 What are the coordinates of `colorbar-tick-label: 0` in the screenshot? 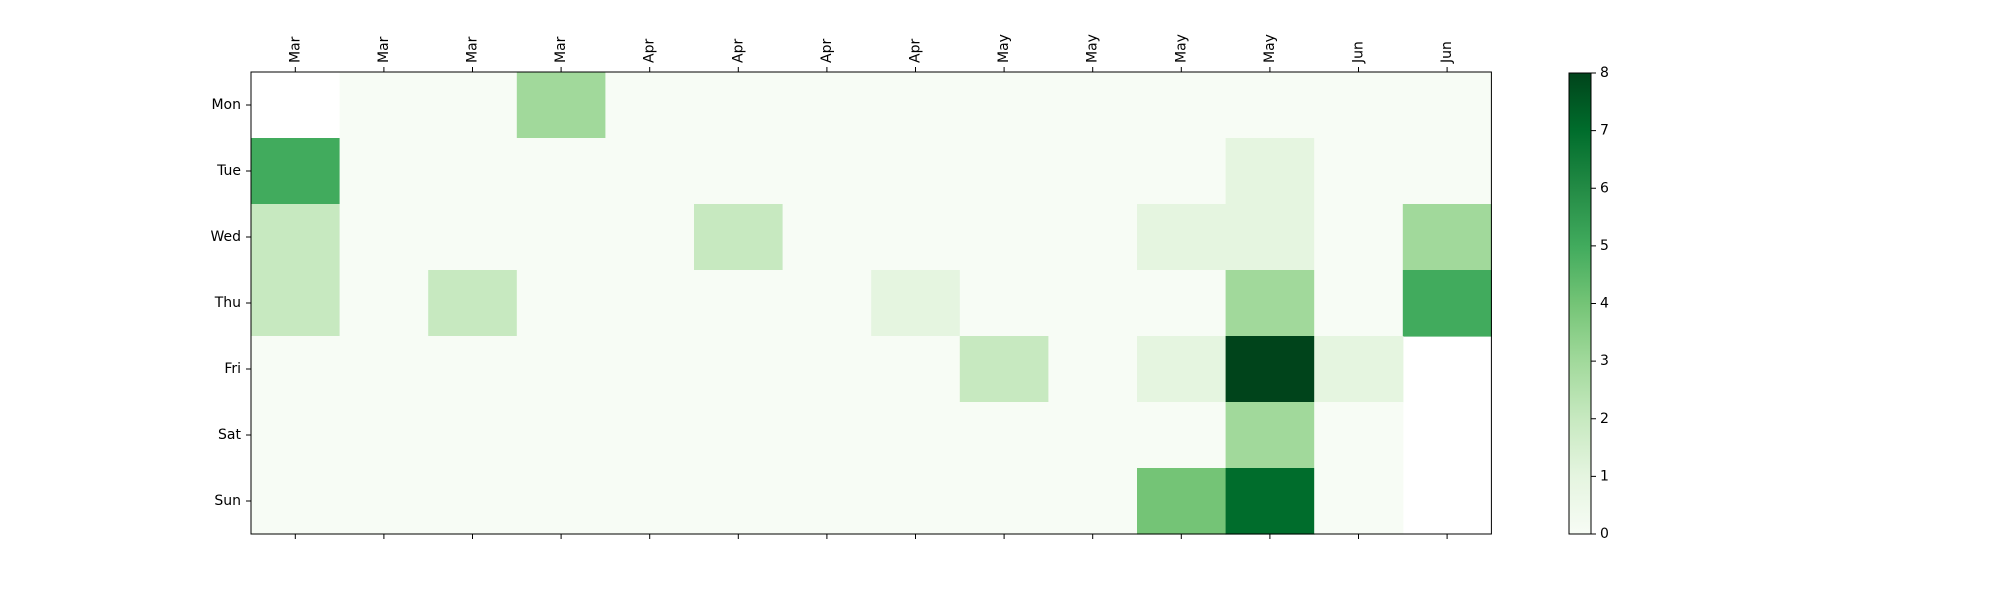 It's located at (1604, 534).